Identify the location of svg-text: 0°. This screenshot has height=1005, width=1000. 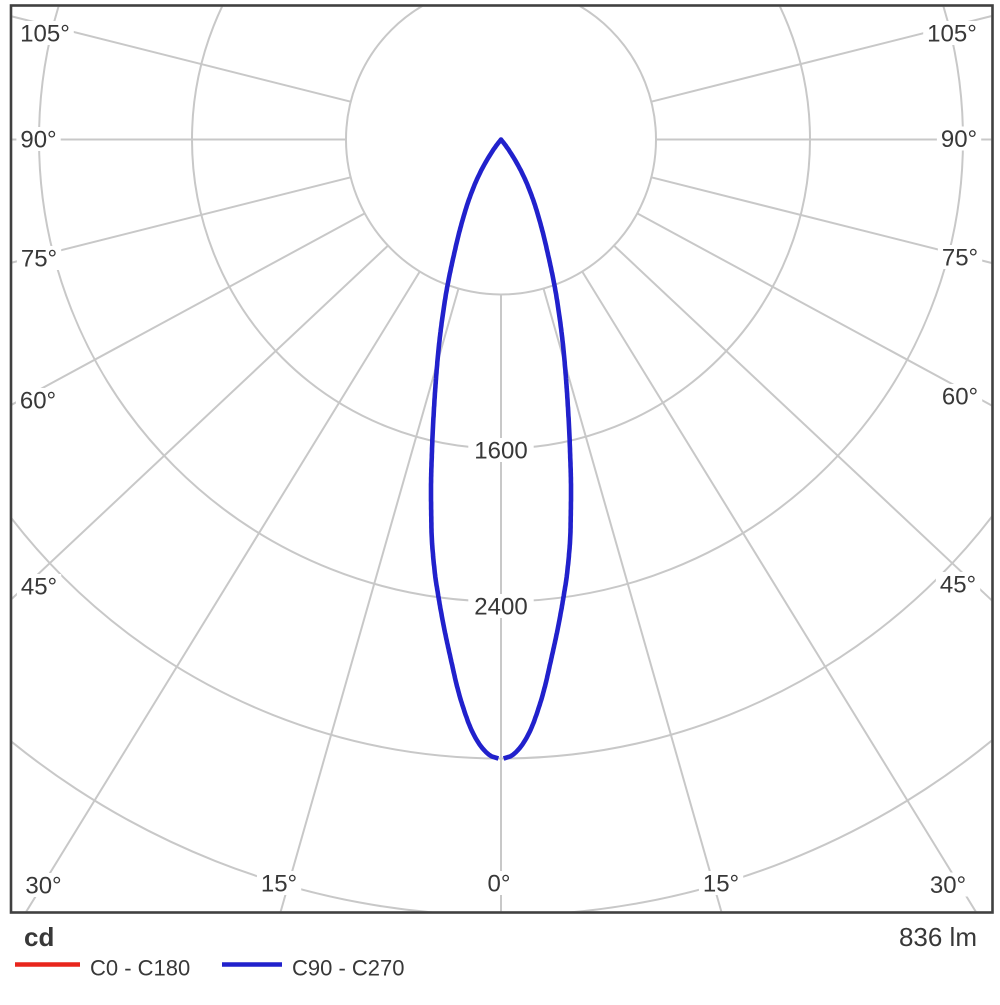
(499, 883).